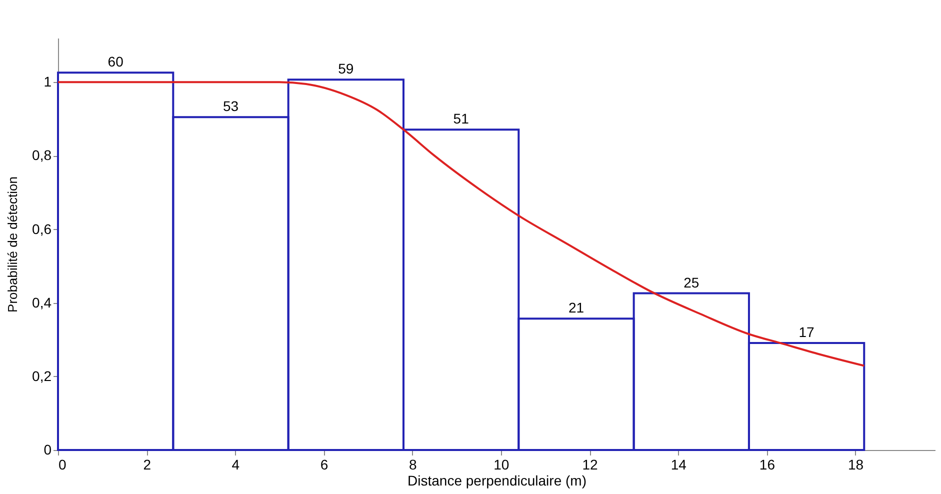 The width and height of the screenshot is (941, 494). What do you see at coordinates (116, 62) in the screenshot?
I see `annotation: 60` at bounding box center [116, 62].